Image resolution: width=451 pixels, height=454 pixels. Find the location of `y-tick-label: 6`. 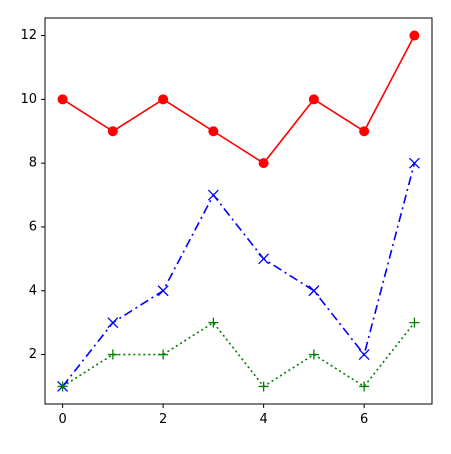

y-tick-label: 6 is located at coordinates (33, 226).